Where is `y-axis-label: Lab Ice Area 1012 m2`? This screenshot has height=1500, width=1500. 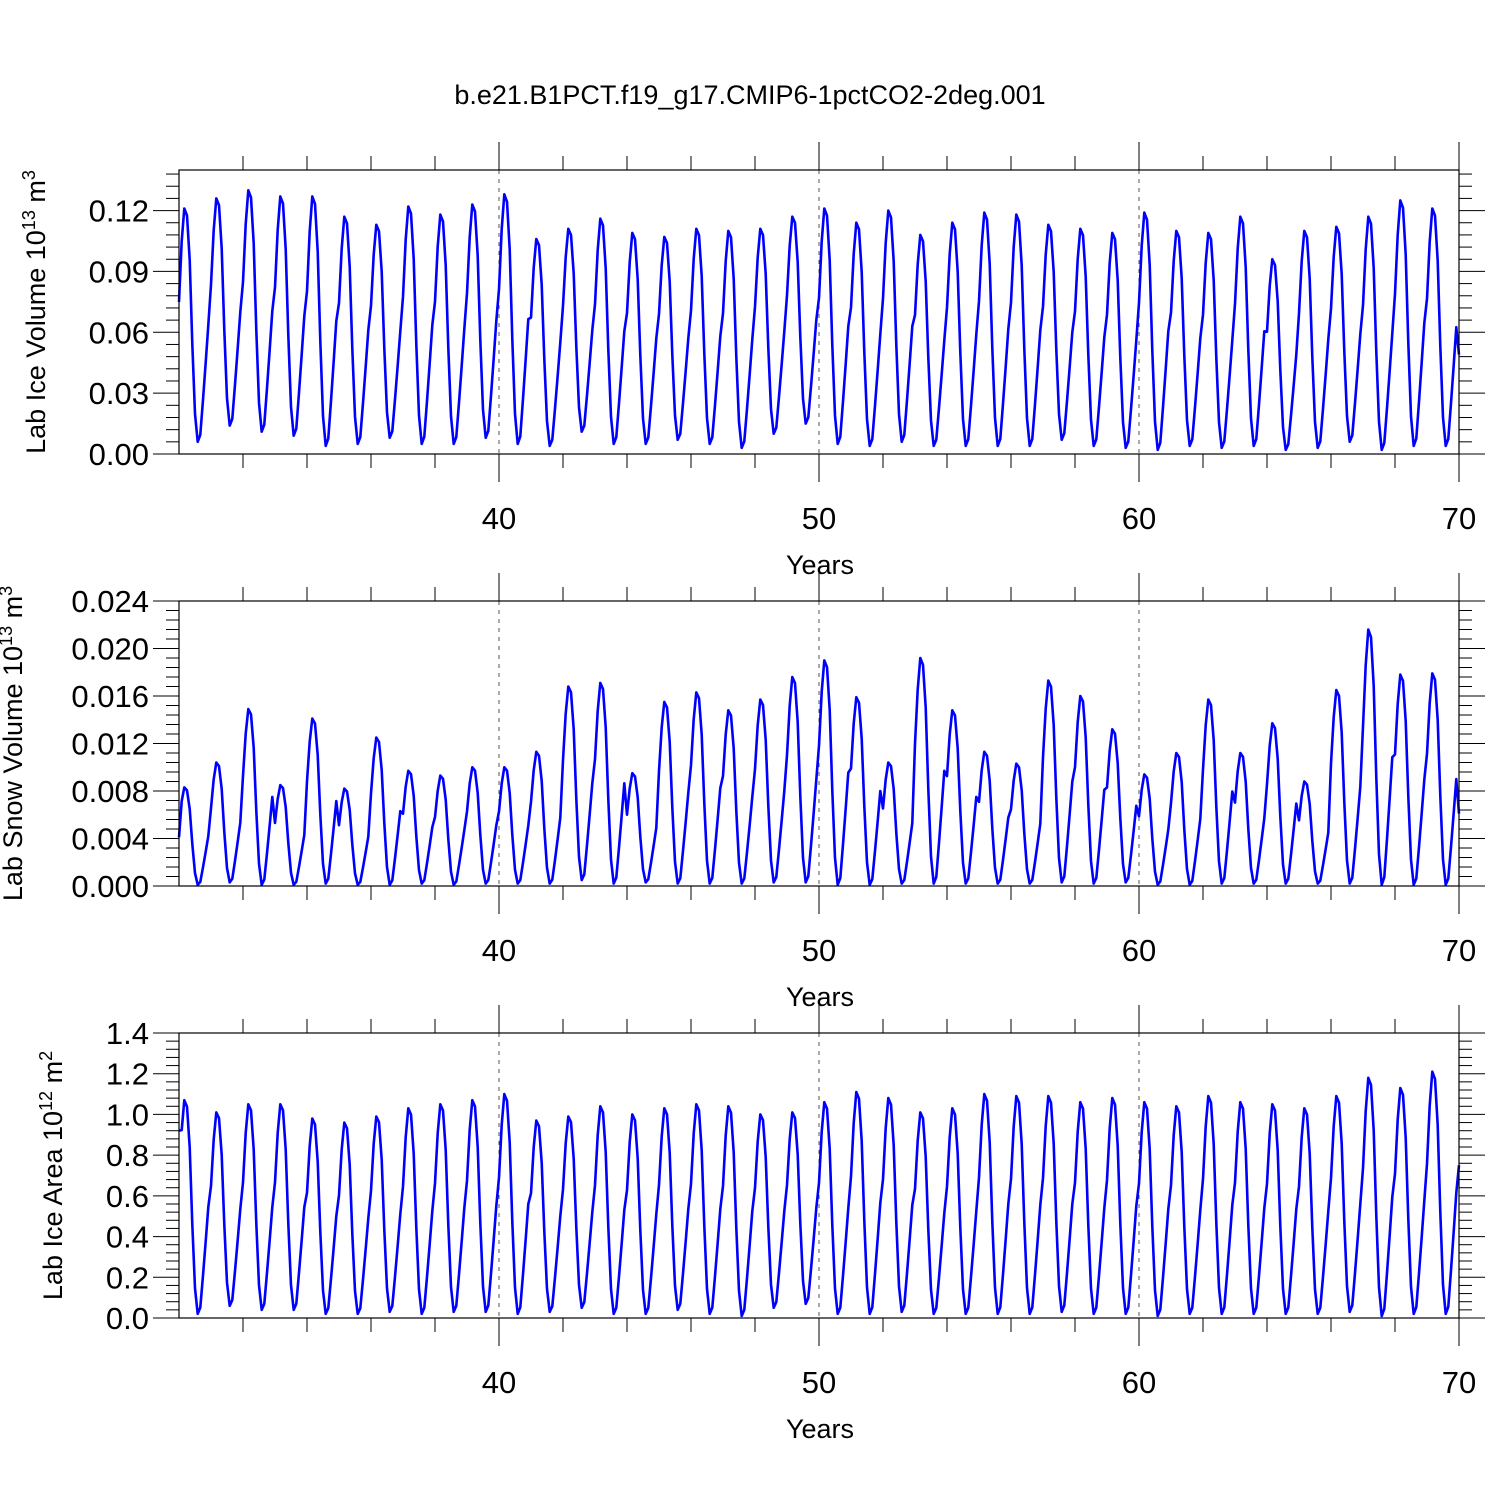 y-axis-label: Lab Ice Area 1012 m2 is located at coordinates (52, 1175).